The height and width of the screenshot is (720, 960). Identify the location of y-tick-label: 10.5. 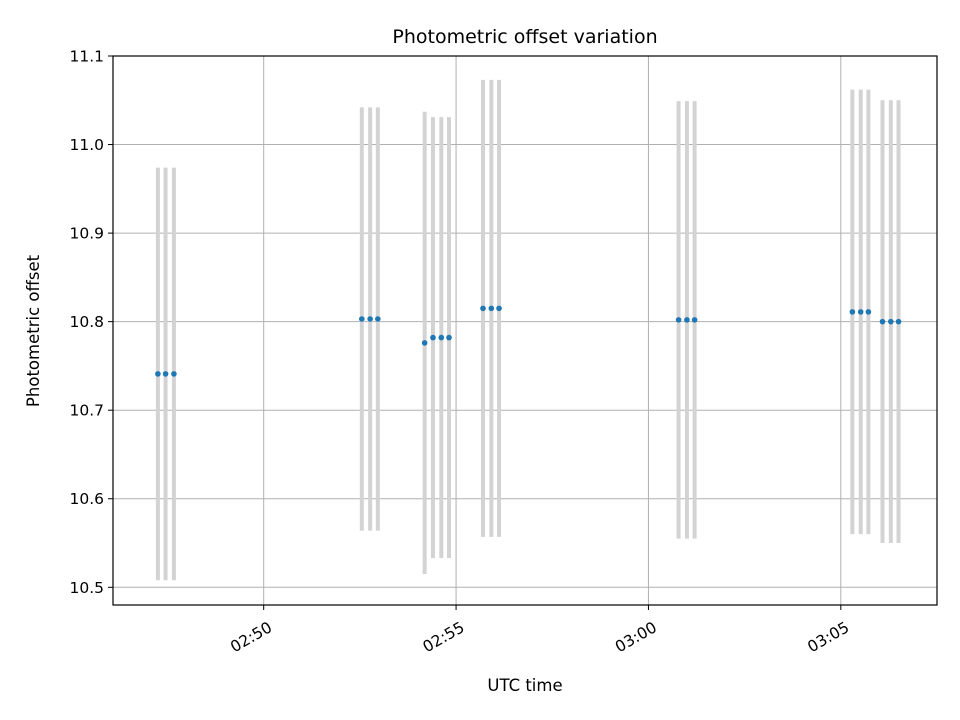
(86, 588).